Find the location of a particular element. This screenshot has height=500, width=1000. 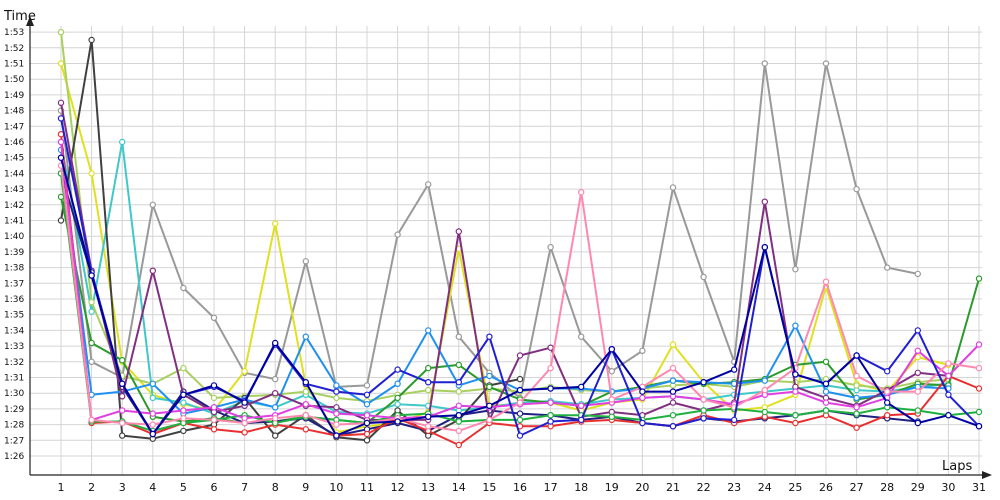

y-tick-label: 1:36 is located at coordinates (14, 300).